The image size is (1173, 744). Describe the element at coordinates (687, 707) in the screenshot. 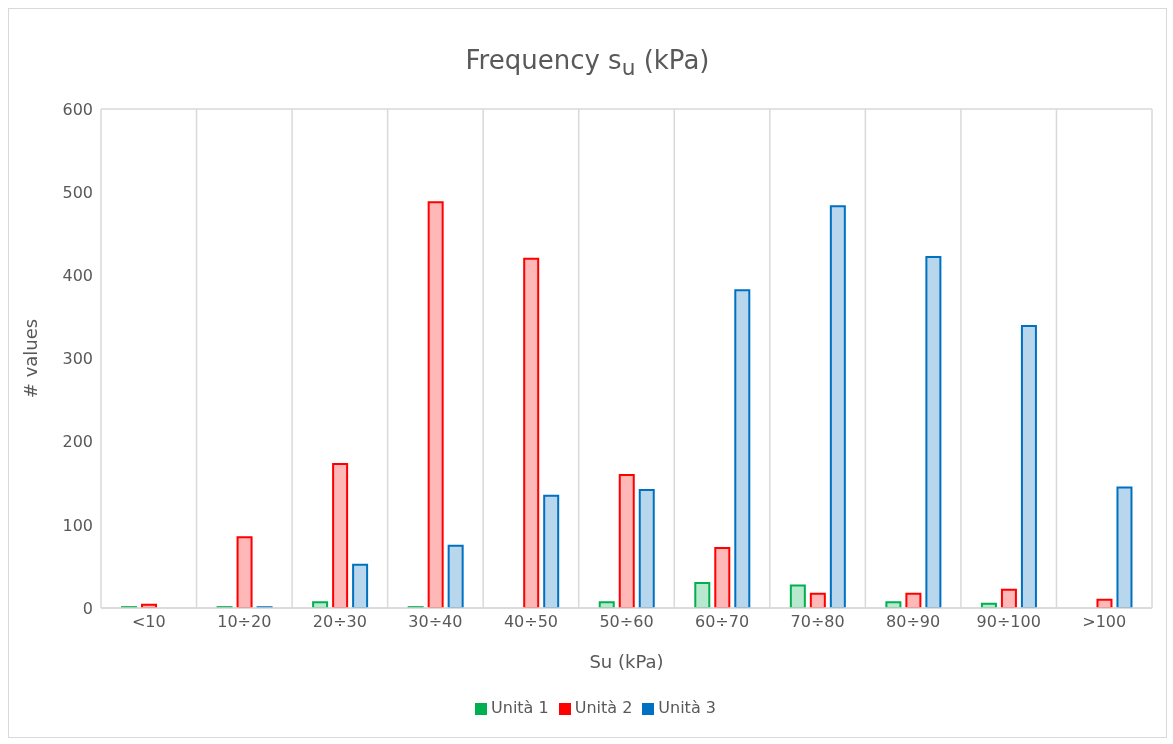

I see `legend-label: Unità 3` at that location.